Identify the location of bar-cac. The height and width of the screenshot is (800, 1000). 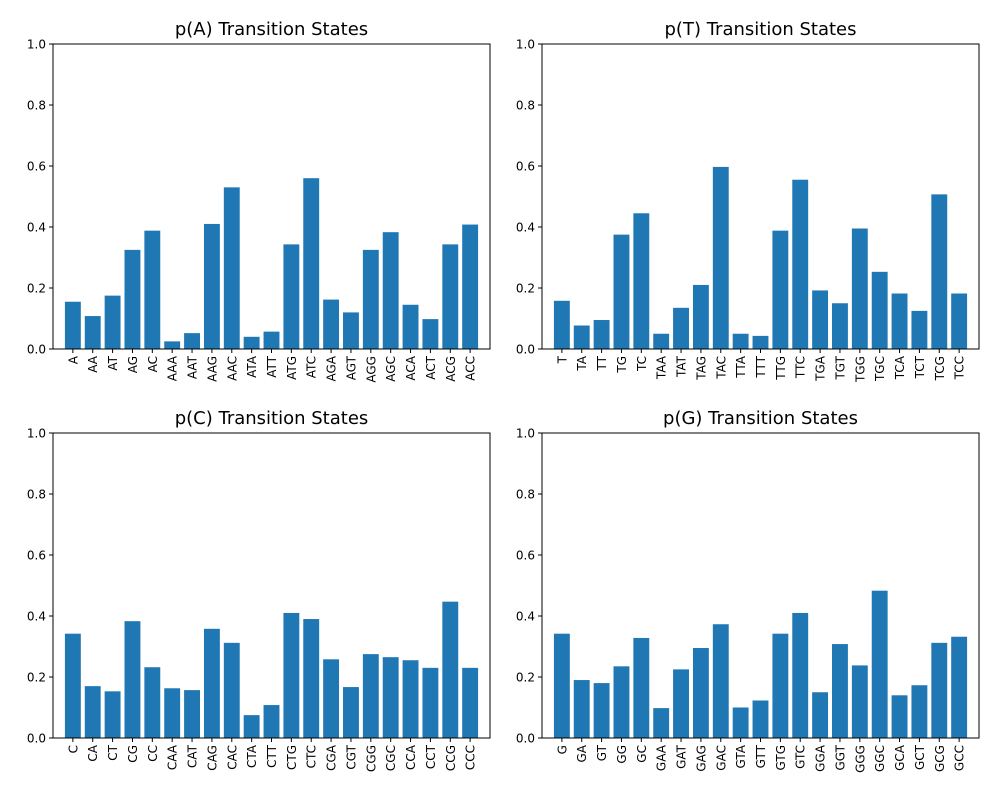
(231, 690).